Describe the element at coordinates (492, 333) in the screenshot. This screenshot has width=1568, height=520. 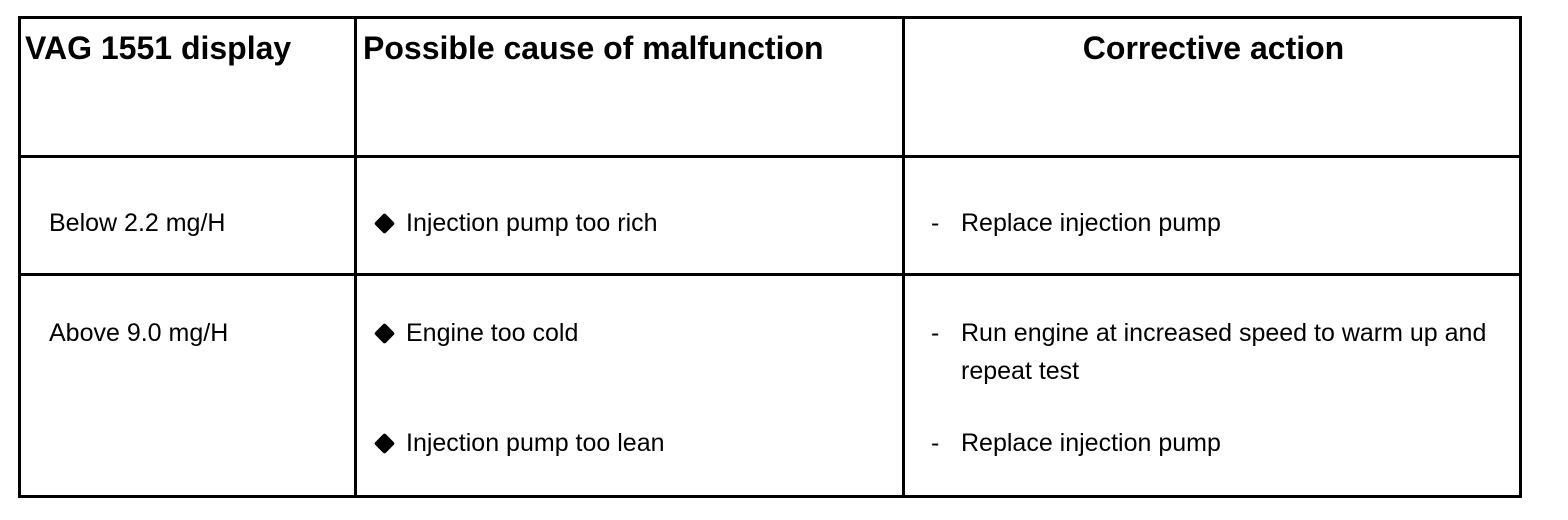
I see `cause-text: Engine too cold` at that location.